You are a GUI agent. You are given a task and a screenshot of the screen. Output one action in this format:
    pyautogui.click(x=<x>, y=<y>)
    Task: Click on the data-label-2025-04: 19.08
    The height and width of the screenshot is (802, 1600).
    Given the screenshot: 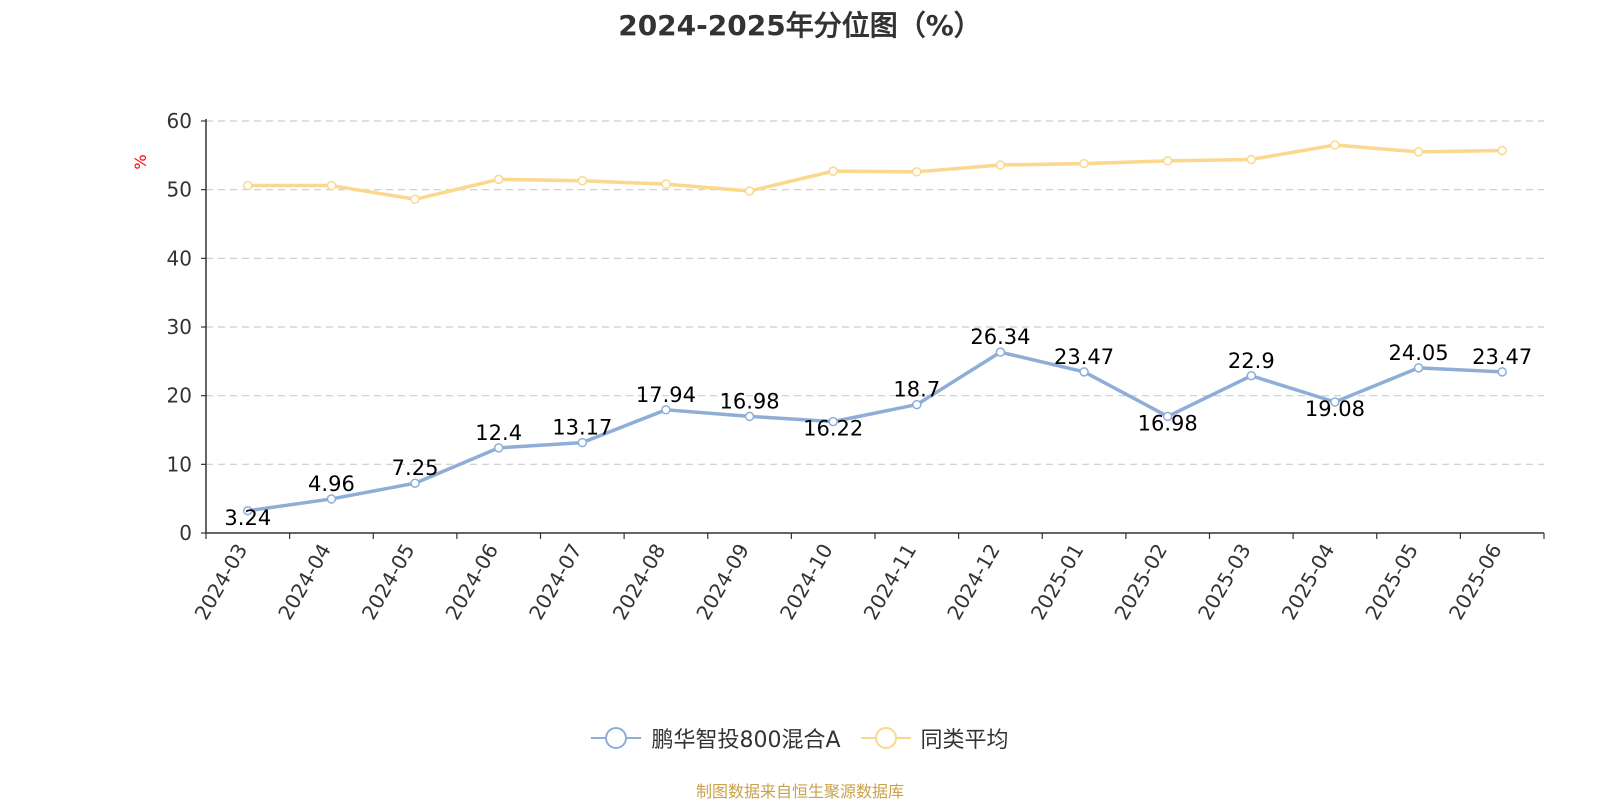 What is the action you would take?
    pyautogui.click(x=1335, y=409)
    